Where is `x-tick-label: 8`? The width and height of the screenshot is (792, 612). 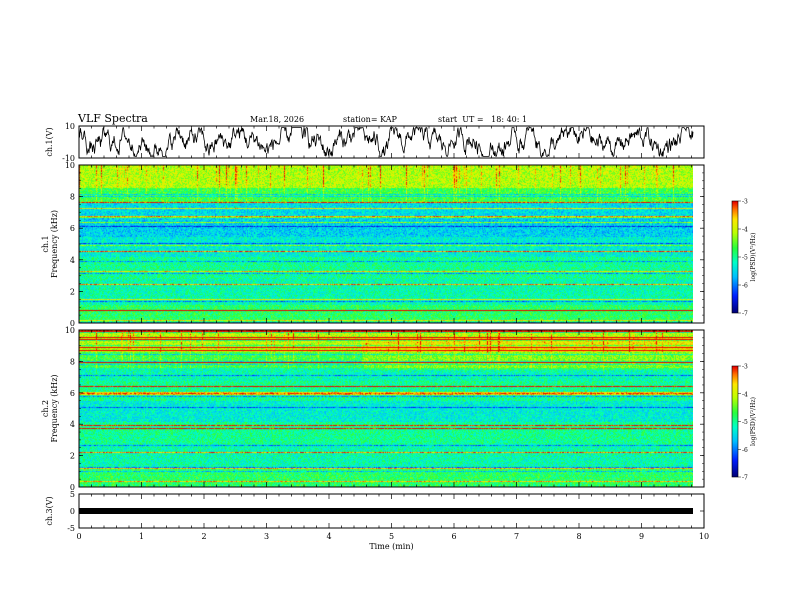 x-tick-label: 8 is located at coordinates (578, 536).